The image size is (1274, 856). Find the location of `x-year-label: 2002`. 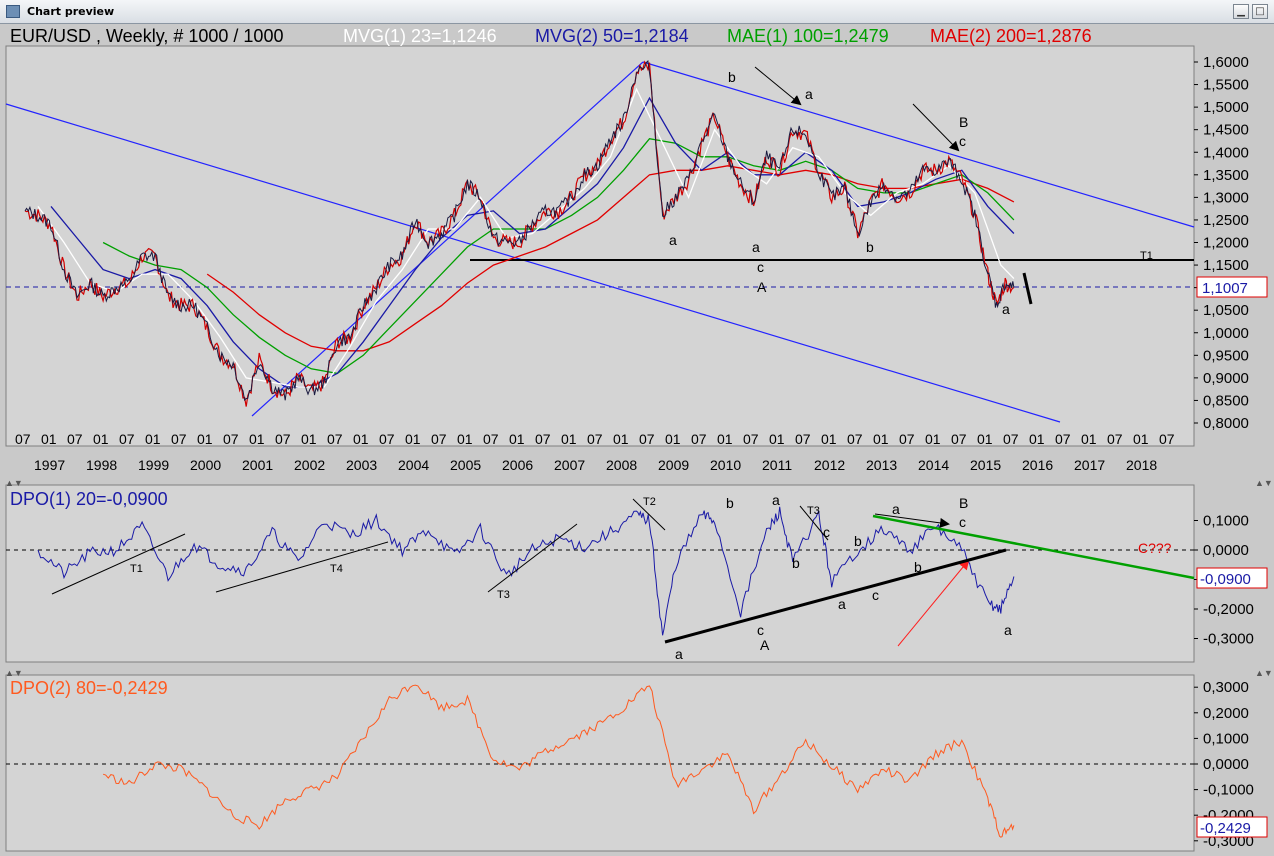

x-year-label: 2002 is located at coordinates (309, 465).